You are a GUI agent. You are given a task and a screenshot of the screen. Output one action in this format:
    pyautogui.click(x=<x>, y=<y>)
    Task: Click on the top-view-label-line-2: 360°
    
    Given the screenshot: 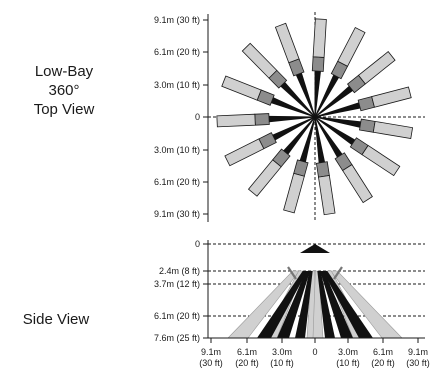 What is the action you would take?
    pyautogui.click(x=64, y=90)
    